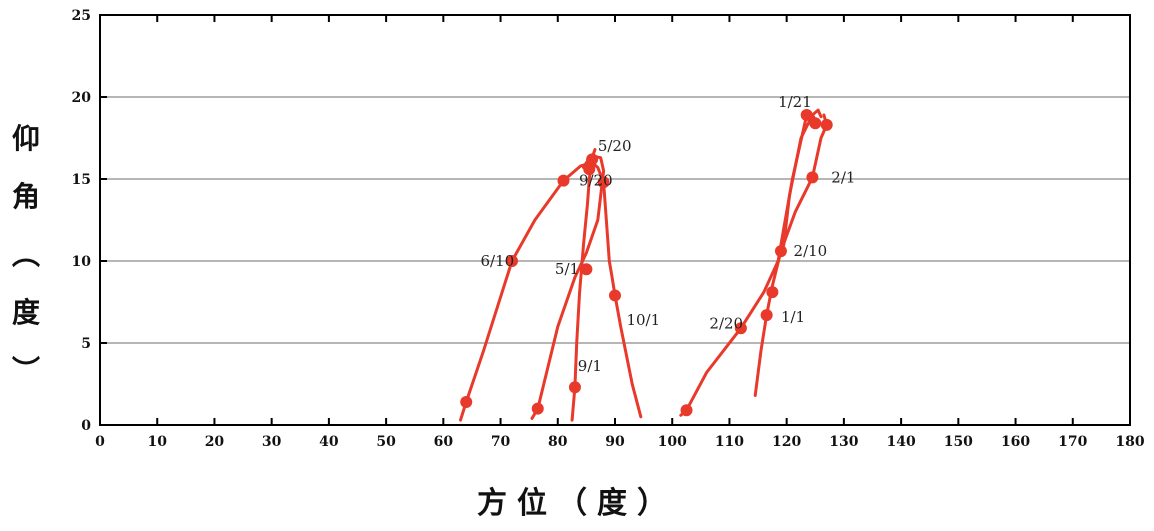 Image resolution: width=1154 pixels, height=531 pixels. I want to click on data-label: 2/1, so click(843, 177).